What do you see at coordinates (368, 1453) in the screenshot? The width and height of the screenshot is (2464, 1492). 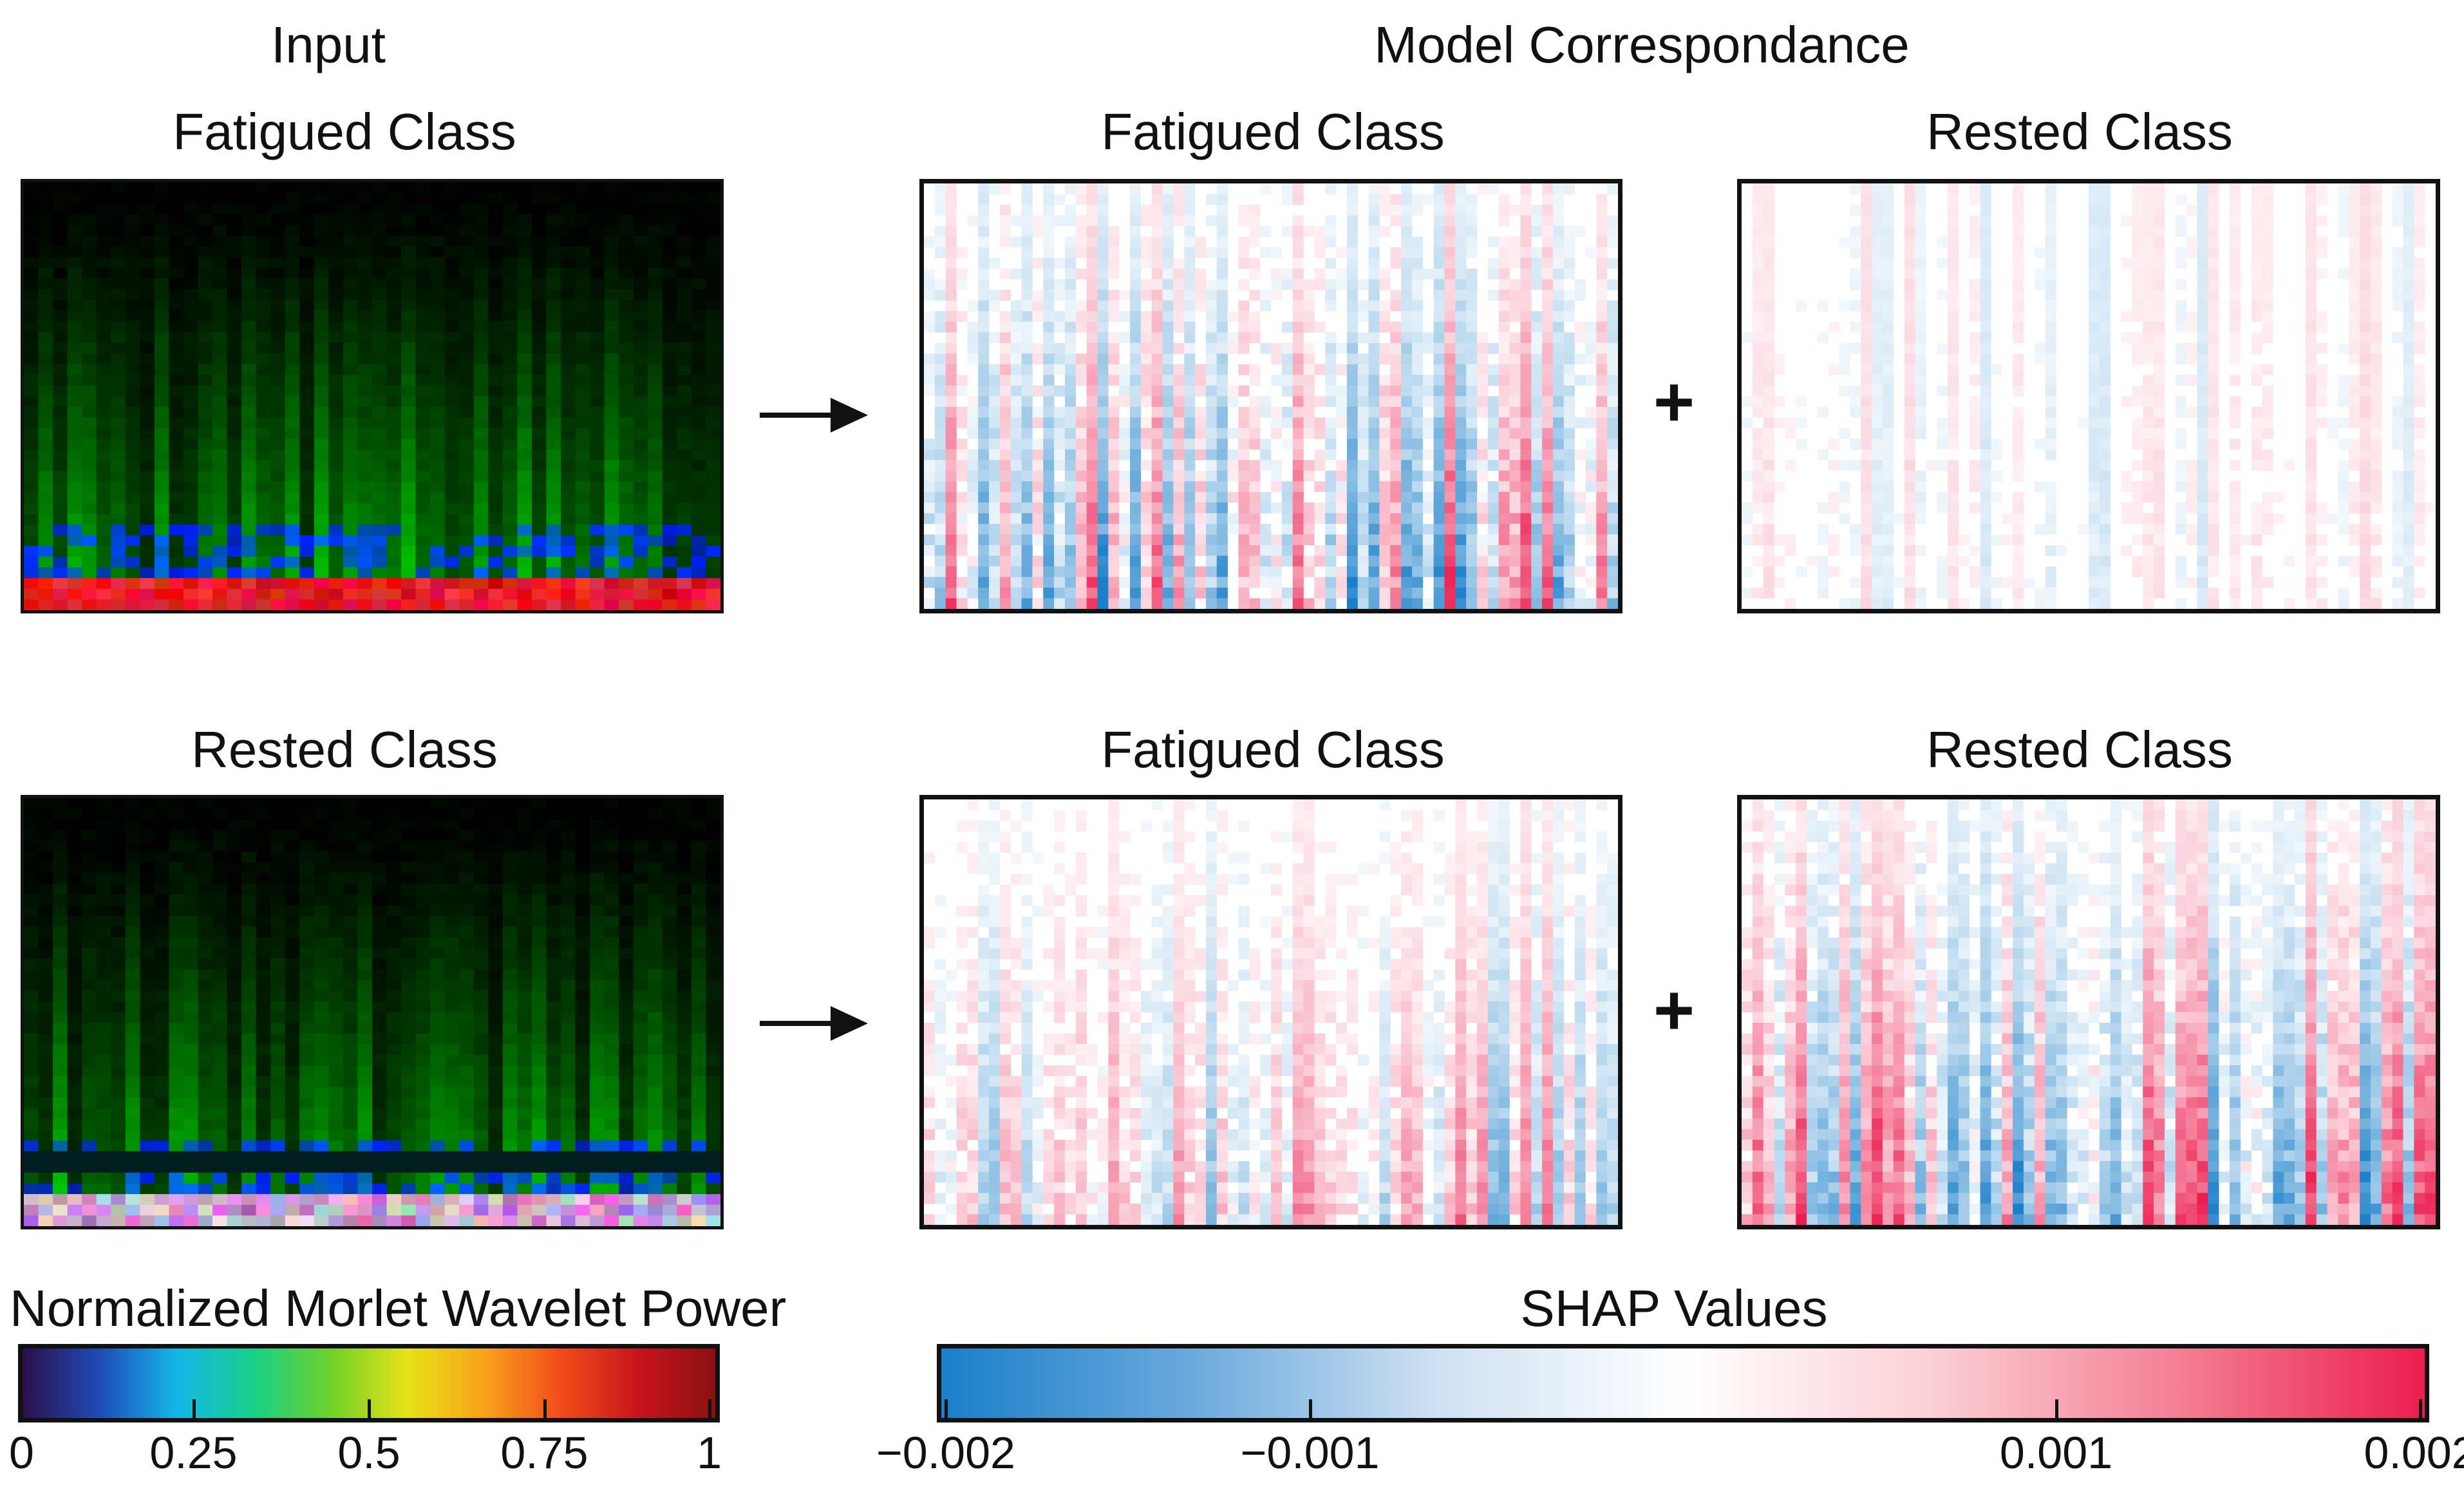 I see `colorbar-tick-label: 0.5` at bounding box center [368, 1453].